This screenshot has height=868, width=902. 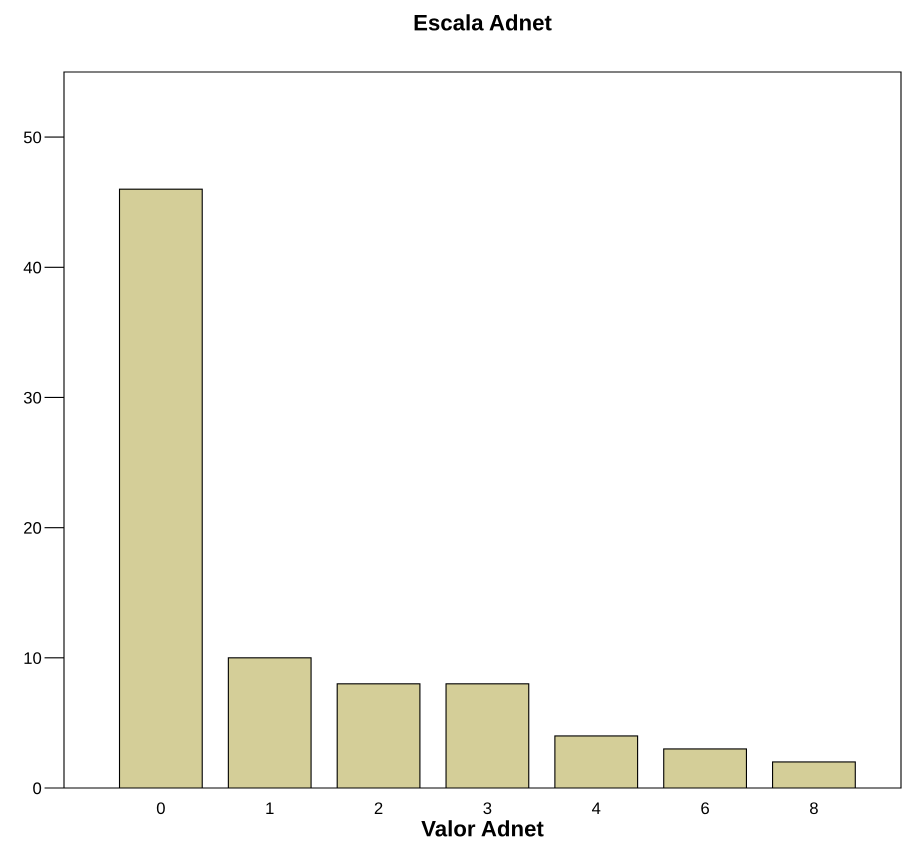 What do you see at coordinates (378, 808) in the screenshot?
I see `x-tick-label: 2` at bounding box center [378, 808].